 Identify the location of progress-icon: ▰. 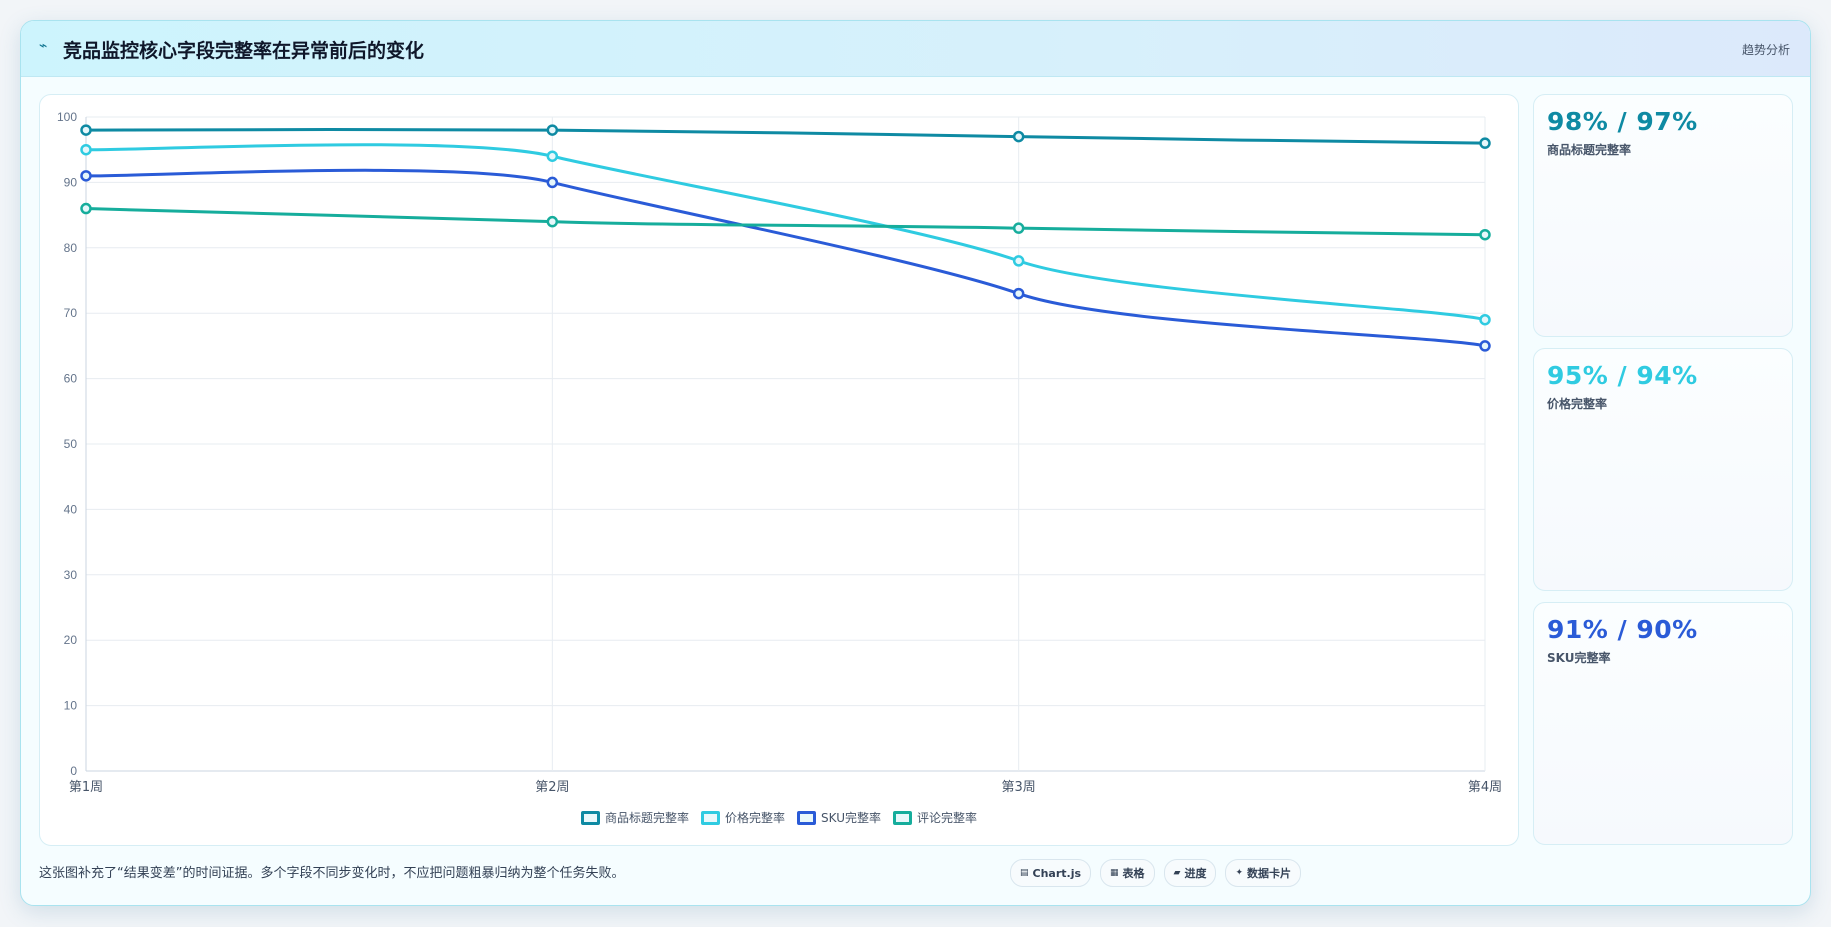
(1177, 873).